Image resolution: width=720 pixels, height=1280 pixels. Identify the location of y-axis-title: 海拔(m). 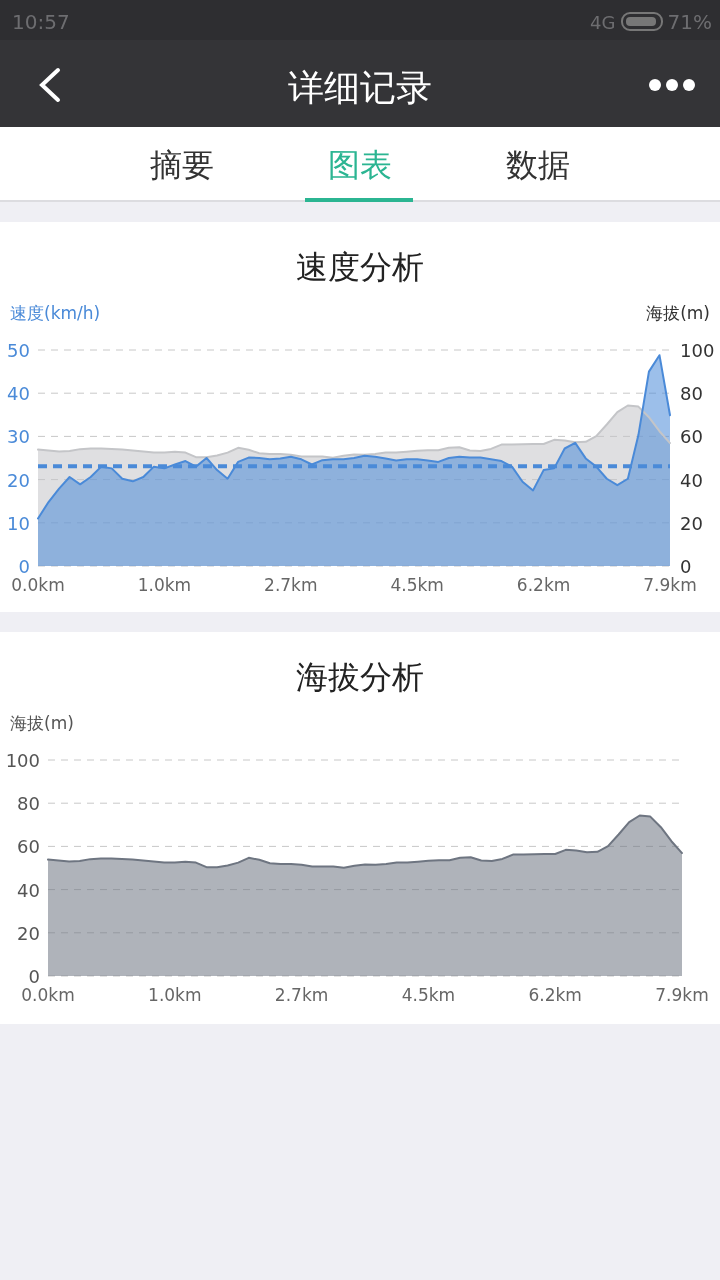
(42, 723).